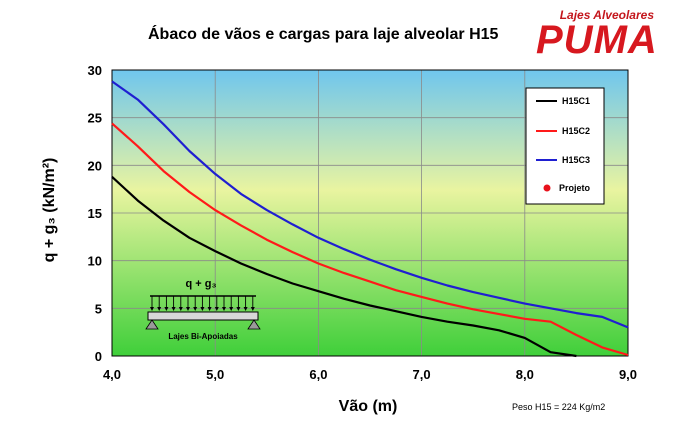 The width and height of the screenshot is (700, 438). I want to click on logo-tagline: Lajes Alveolares, so click(606, 15).